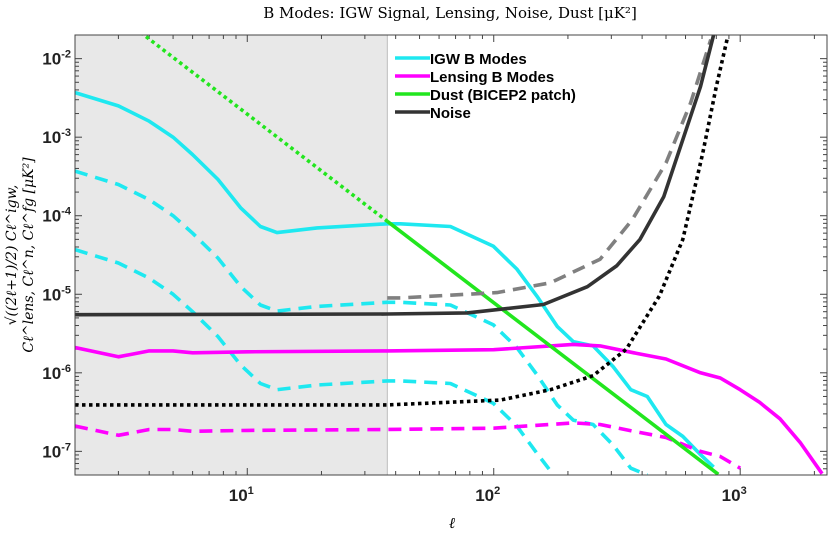 This screenshot has width=830, height=538. What do you see at coordinates (56, 294) in the screenshot?
I see `y-tick-label: 10⁻⁵` at bounding box center [56, 294].